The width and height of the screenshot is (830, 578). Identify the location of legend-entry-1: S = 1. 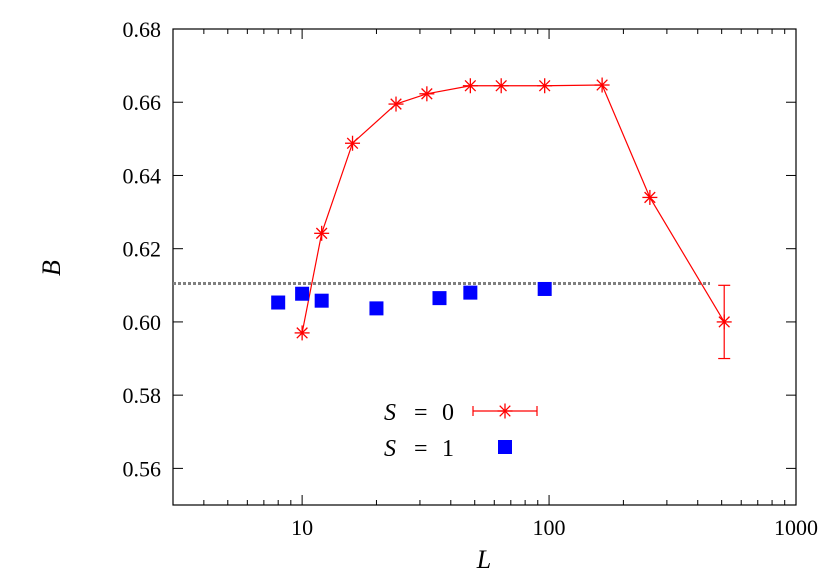
(448, 449).